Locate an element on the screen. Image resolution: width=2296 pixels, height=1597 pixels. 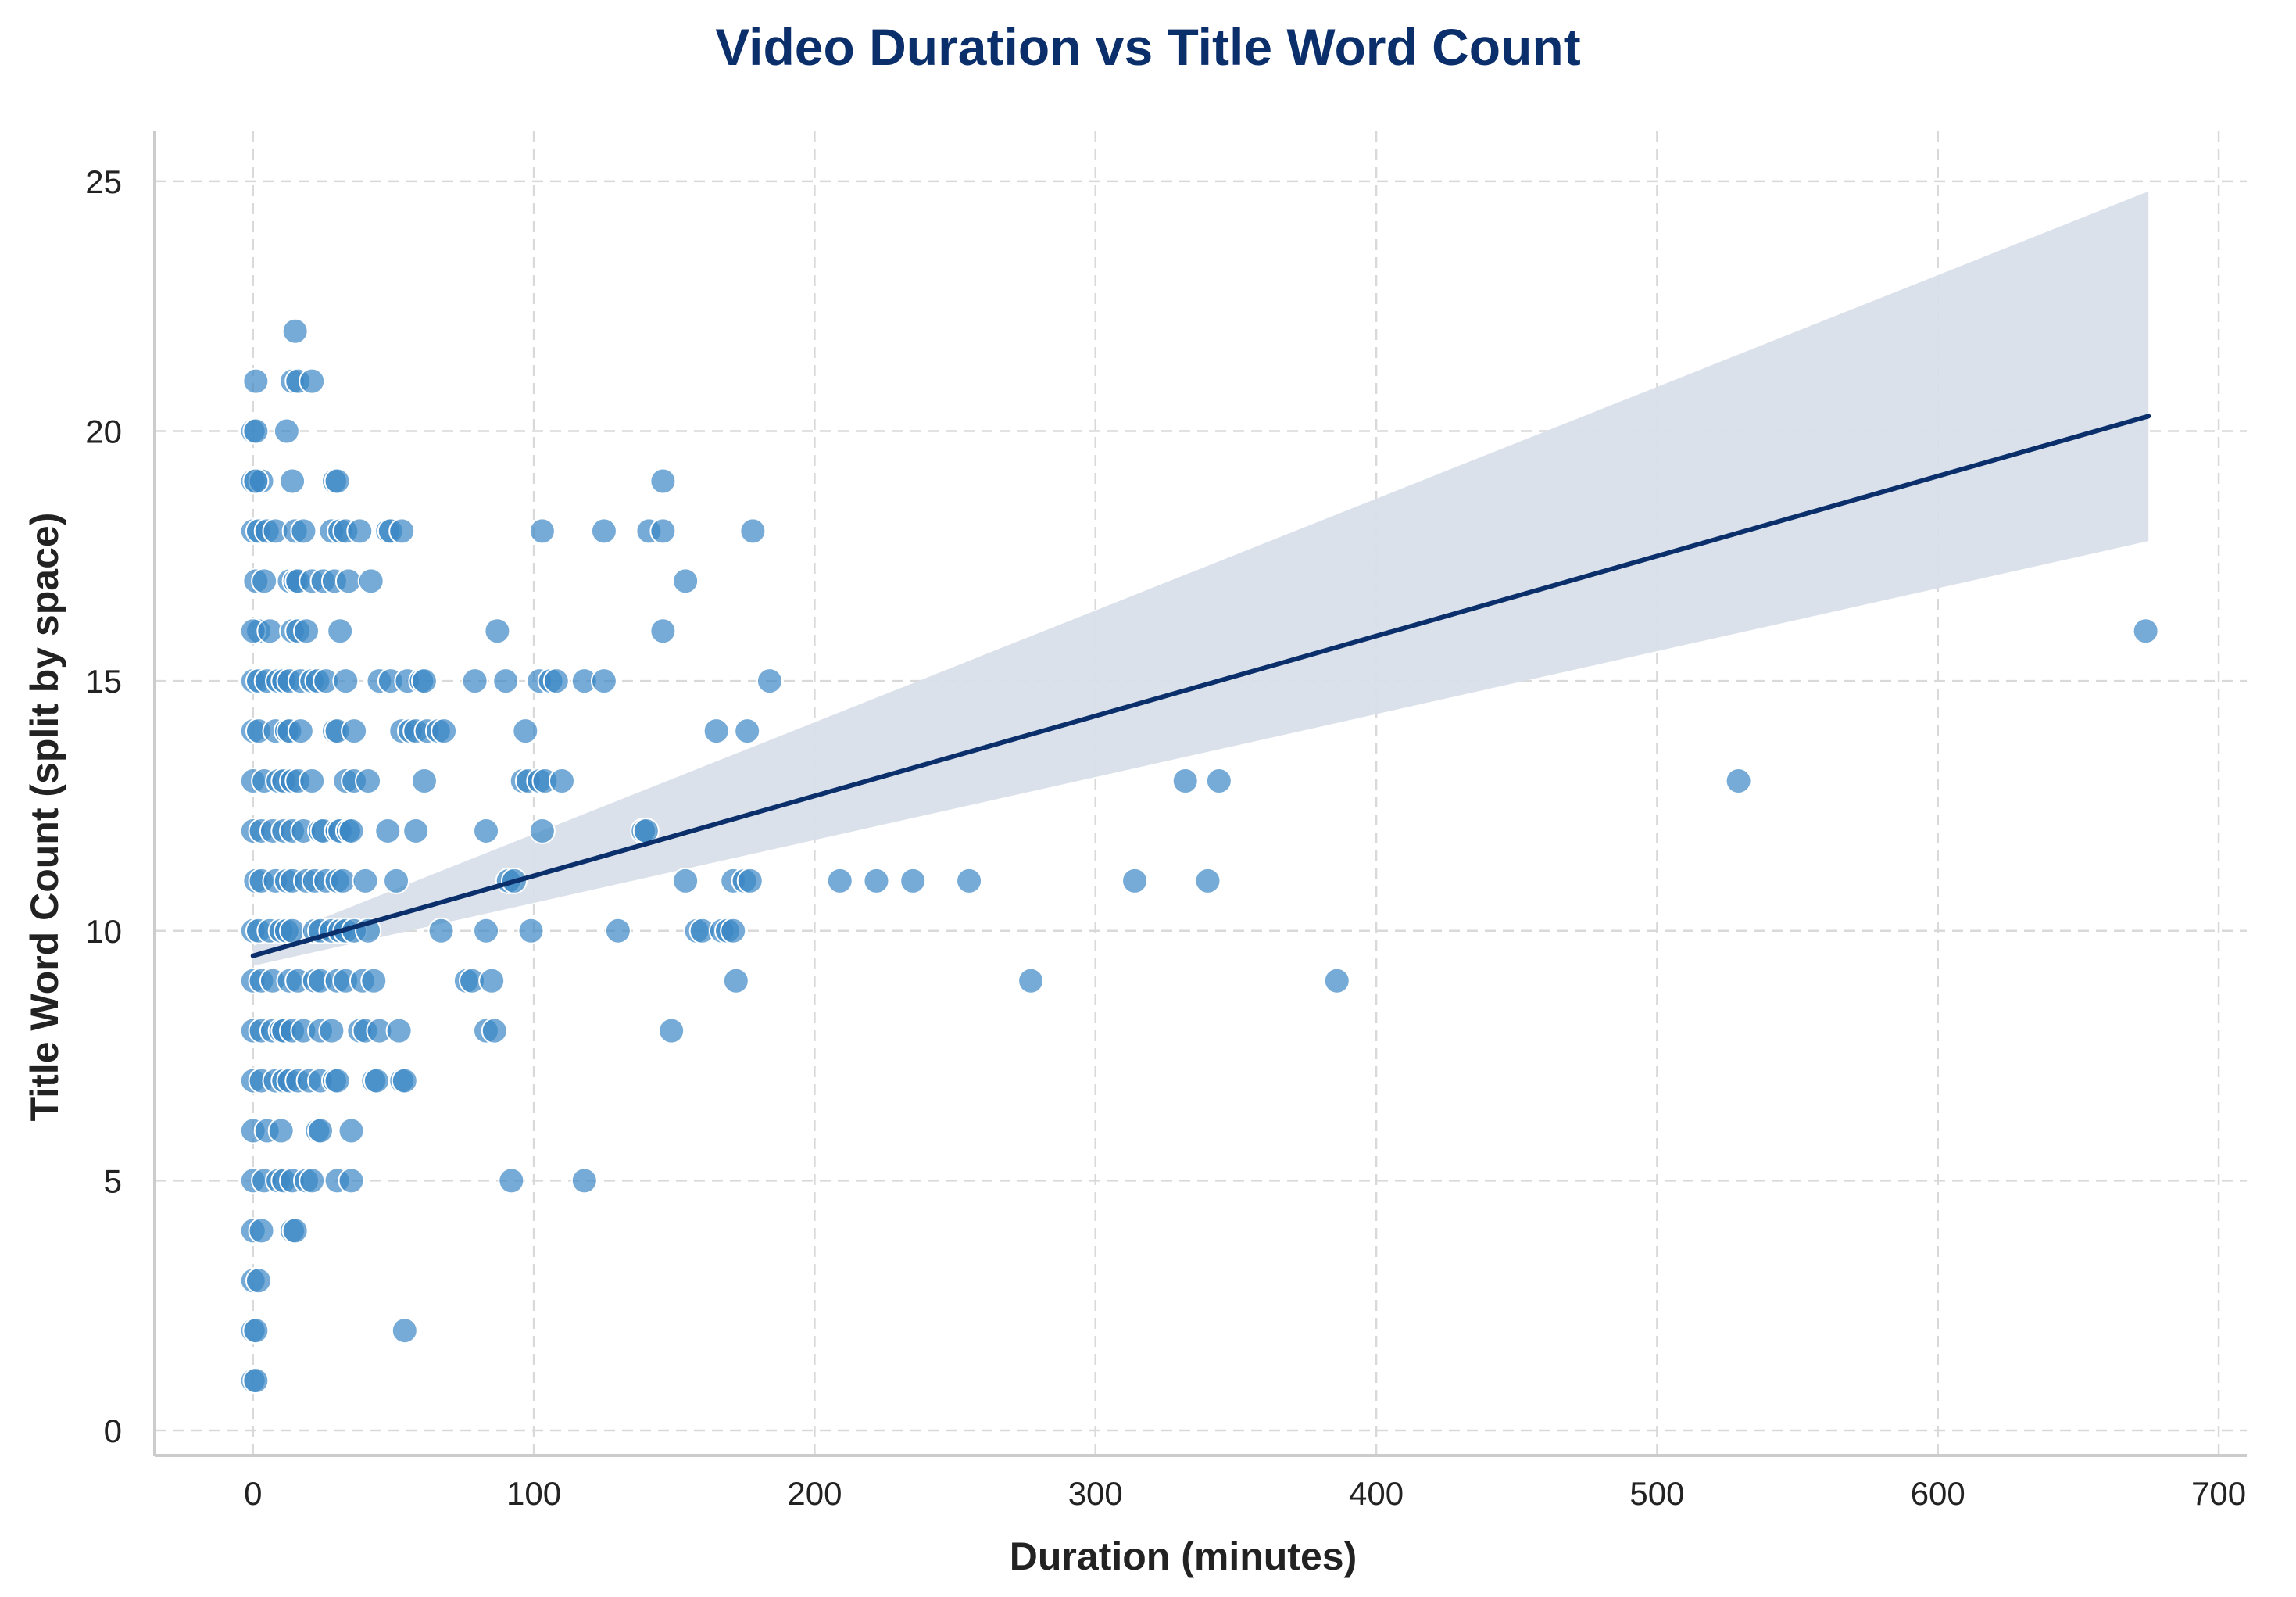
x-tick-label: 300 is located at coordinates (1095, 1493).